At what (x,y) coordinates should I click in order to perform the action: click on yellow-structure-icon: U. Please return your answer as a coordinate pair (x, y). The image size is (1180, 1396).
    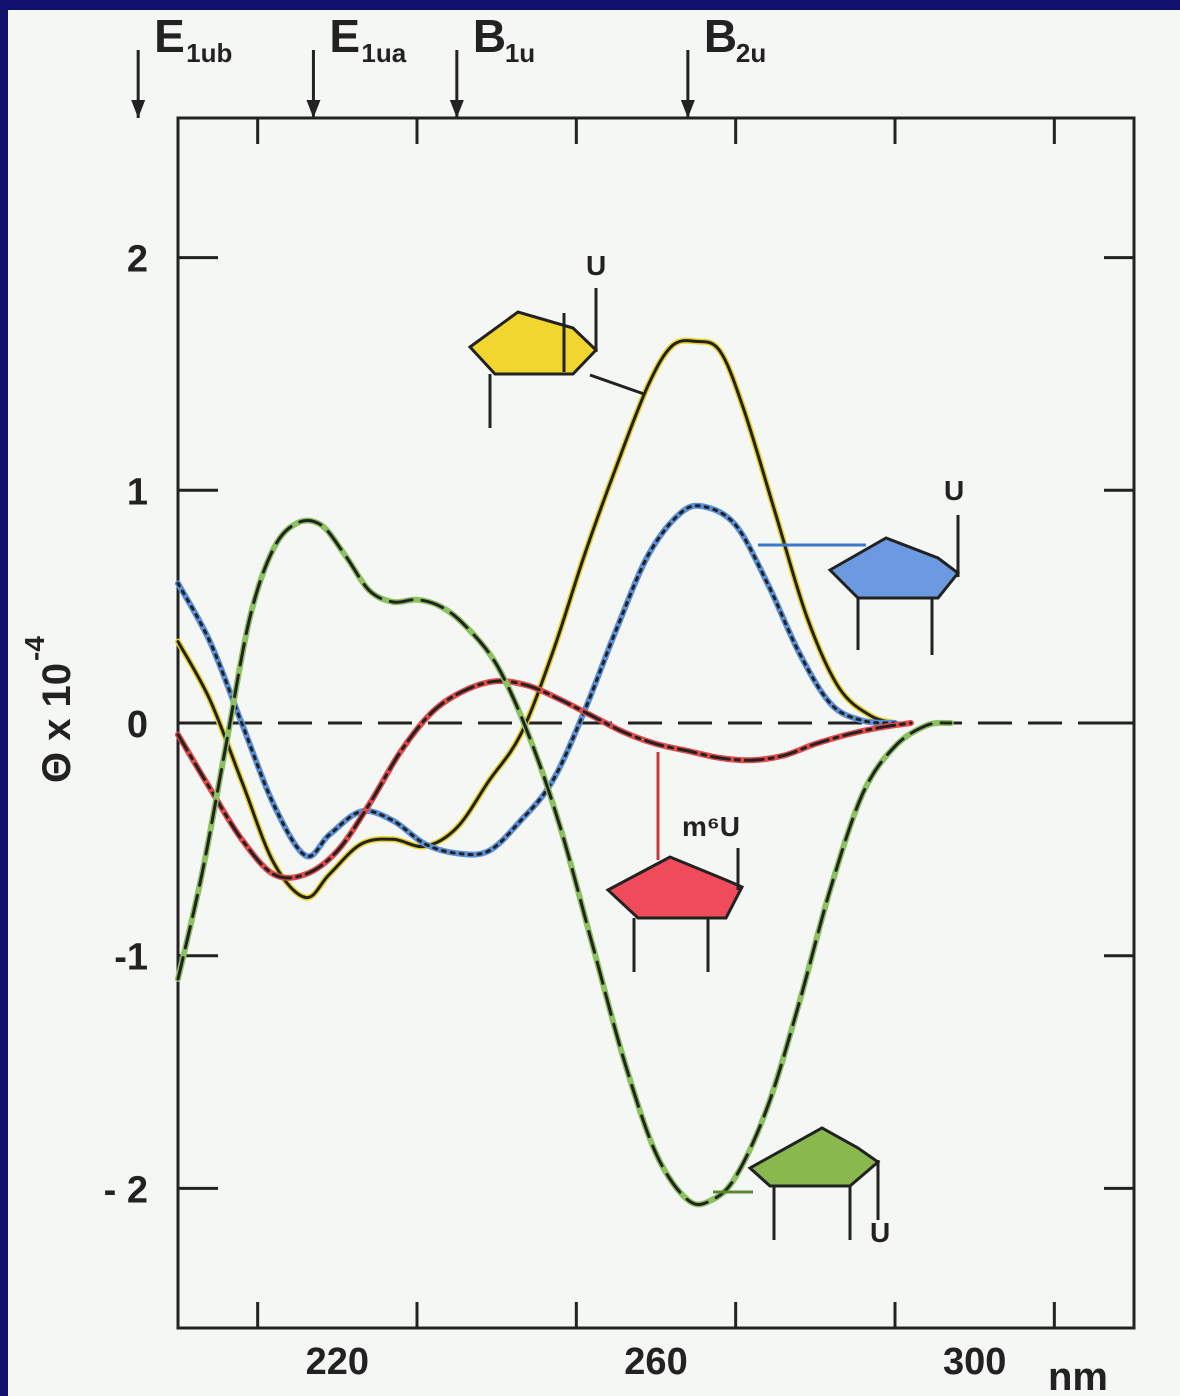
    Looking at the image, I should click on (556, 339).